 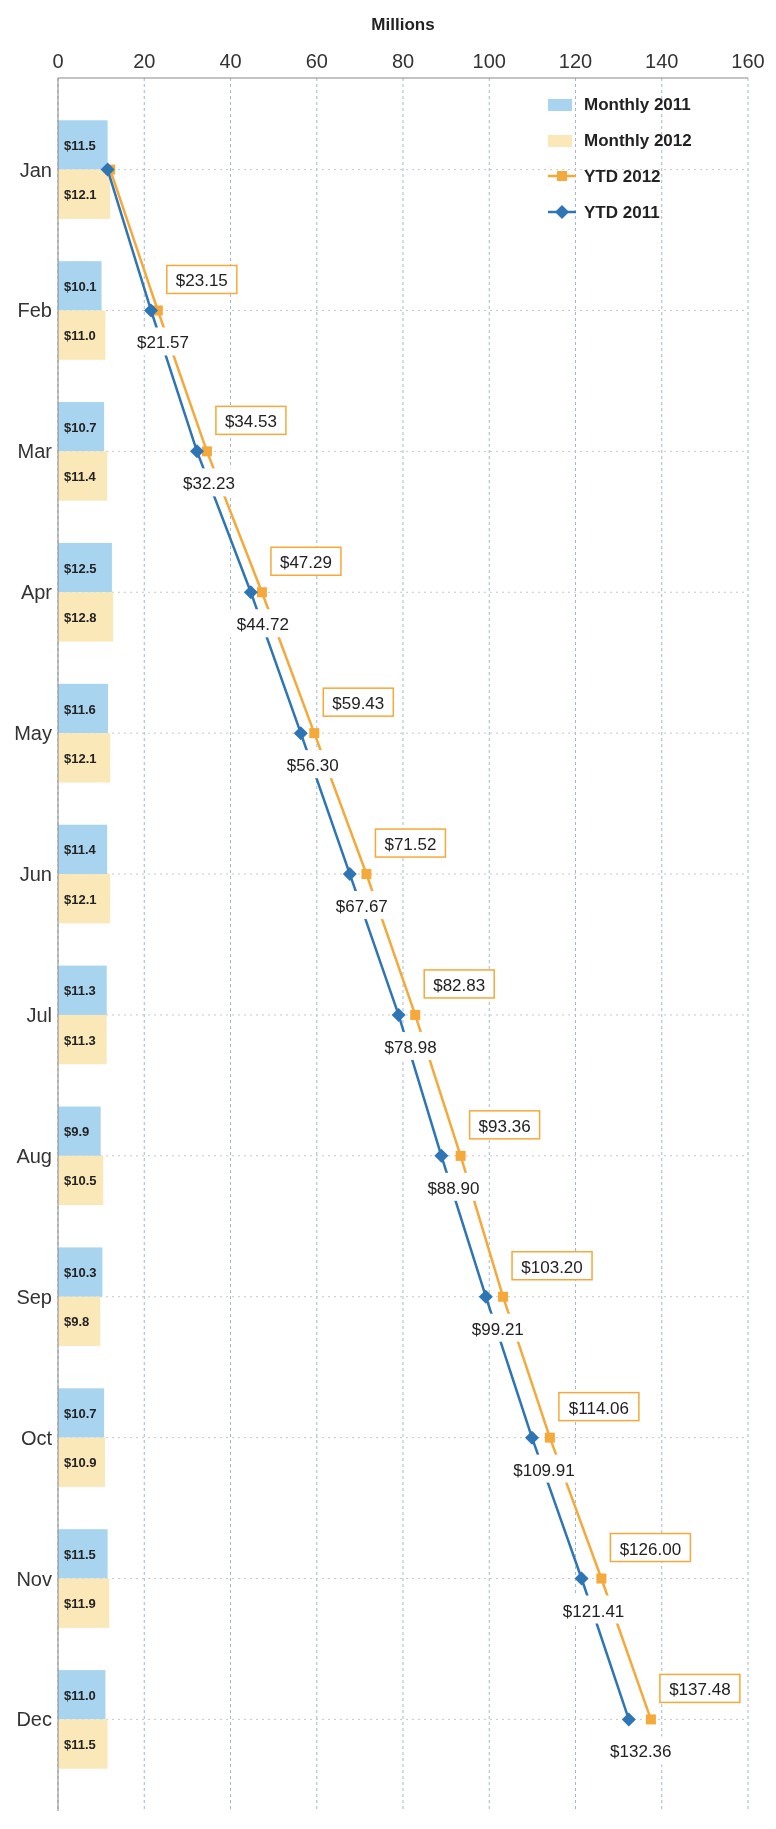 What do you see at coordinates (77, 1132) in the screenshot?
I see `data-label: $9.9` at bounding box center [77, 1132].